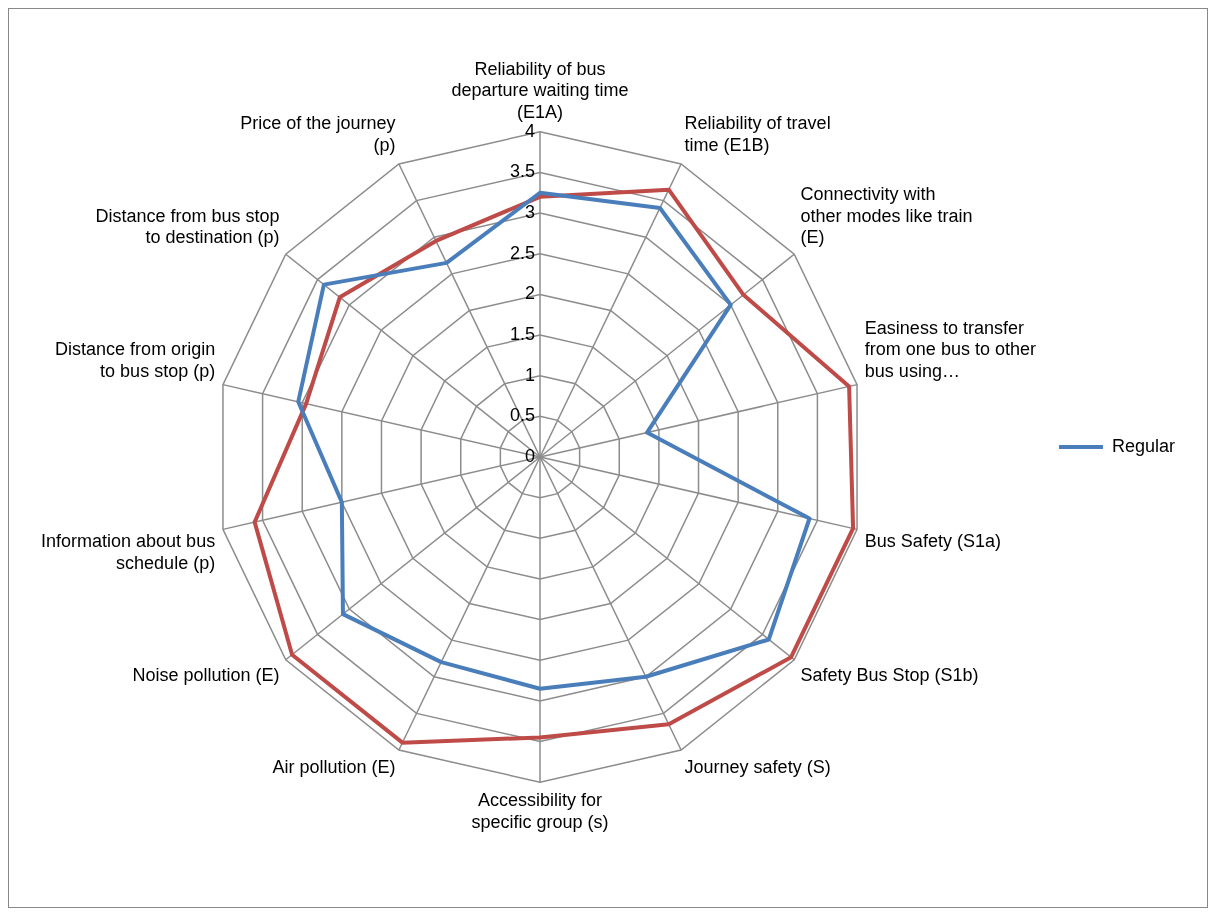  What do you see at coordinates (206, 674) in the screenshot?
I see `spoke-label: Noise pollution (E)` at bounding box center [206, 674].